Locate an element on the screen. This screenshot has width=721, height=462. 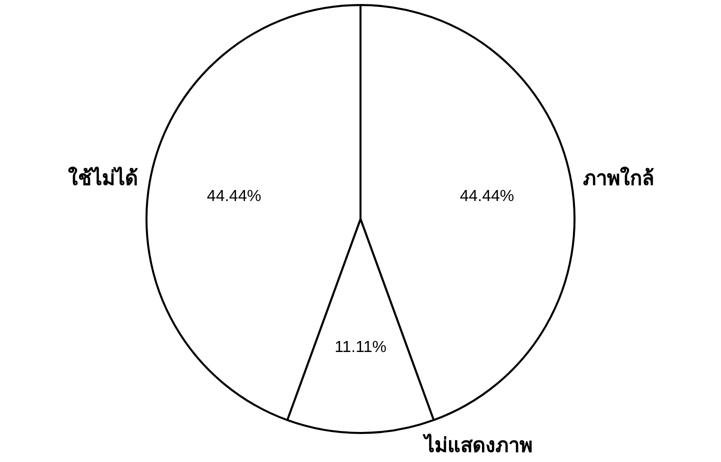
slice-label: ไม่แสดงภาพ is located at coordinates (477, 445).